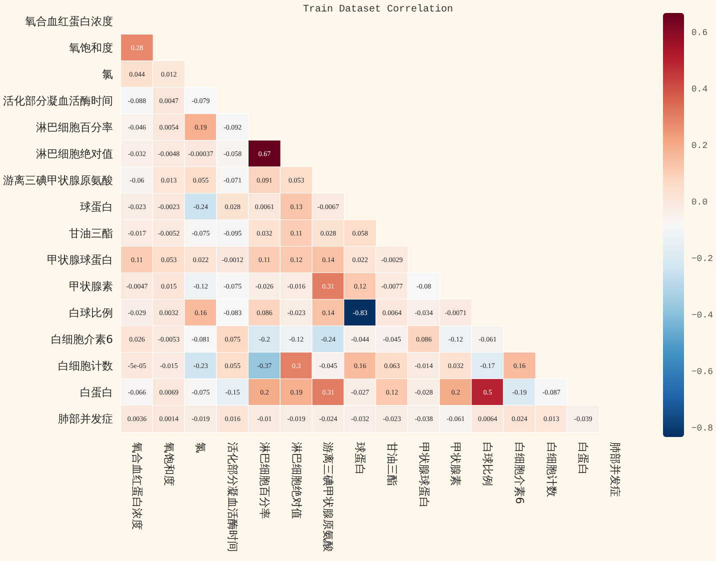 This screenshot has height=561, width=716. What do you see at coordinates (201, 447) in the screenshot?
I see `x-tick-label: 氯` at bounding box center [201, 447].